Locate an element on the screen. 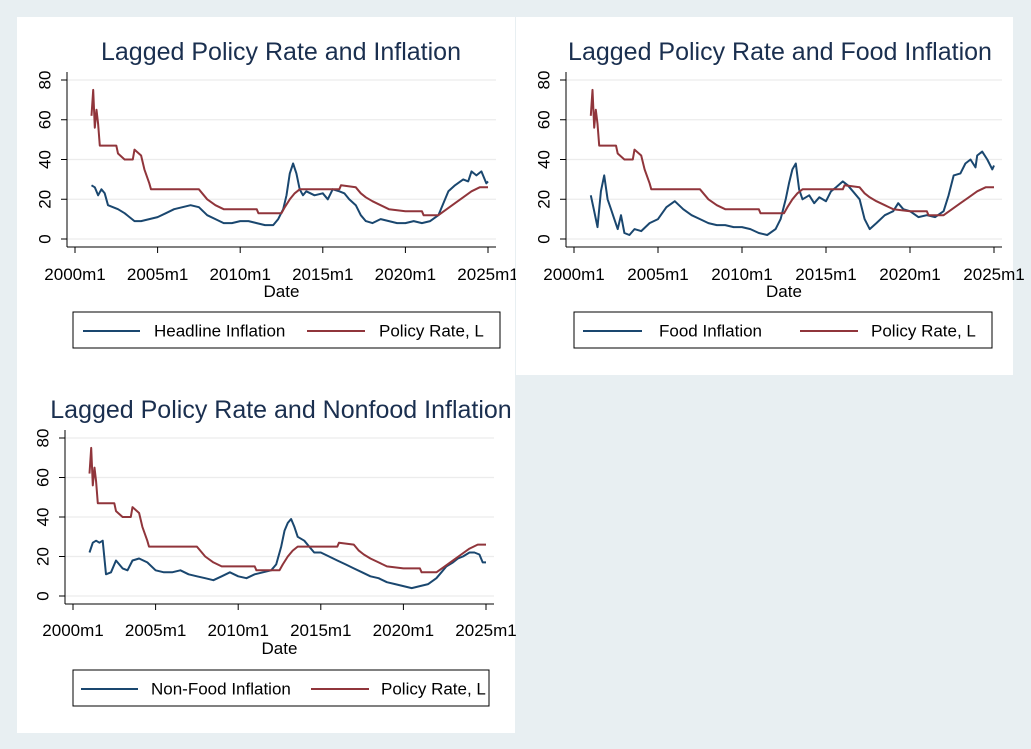 The image size is (1031, 749). legend-label: Non-Food Inflation is located at coordinates (221, 689).